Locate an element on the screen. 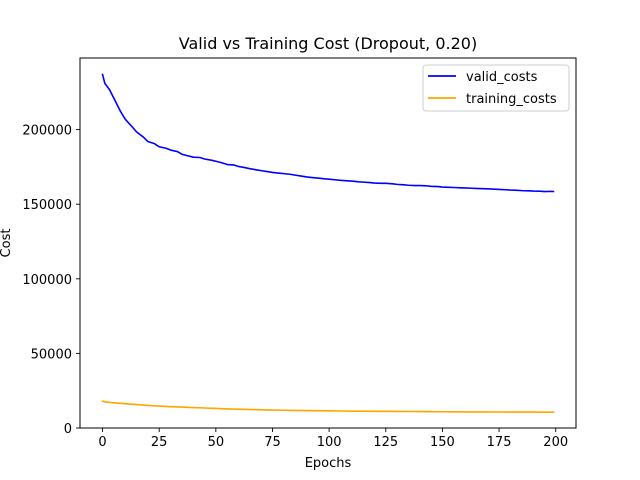 The width and height of the screenshot is (640, 480). x-tick-label: 125 is located at coordinates (385, 442).